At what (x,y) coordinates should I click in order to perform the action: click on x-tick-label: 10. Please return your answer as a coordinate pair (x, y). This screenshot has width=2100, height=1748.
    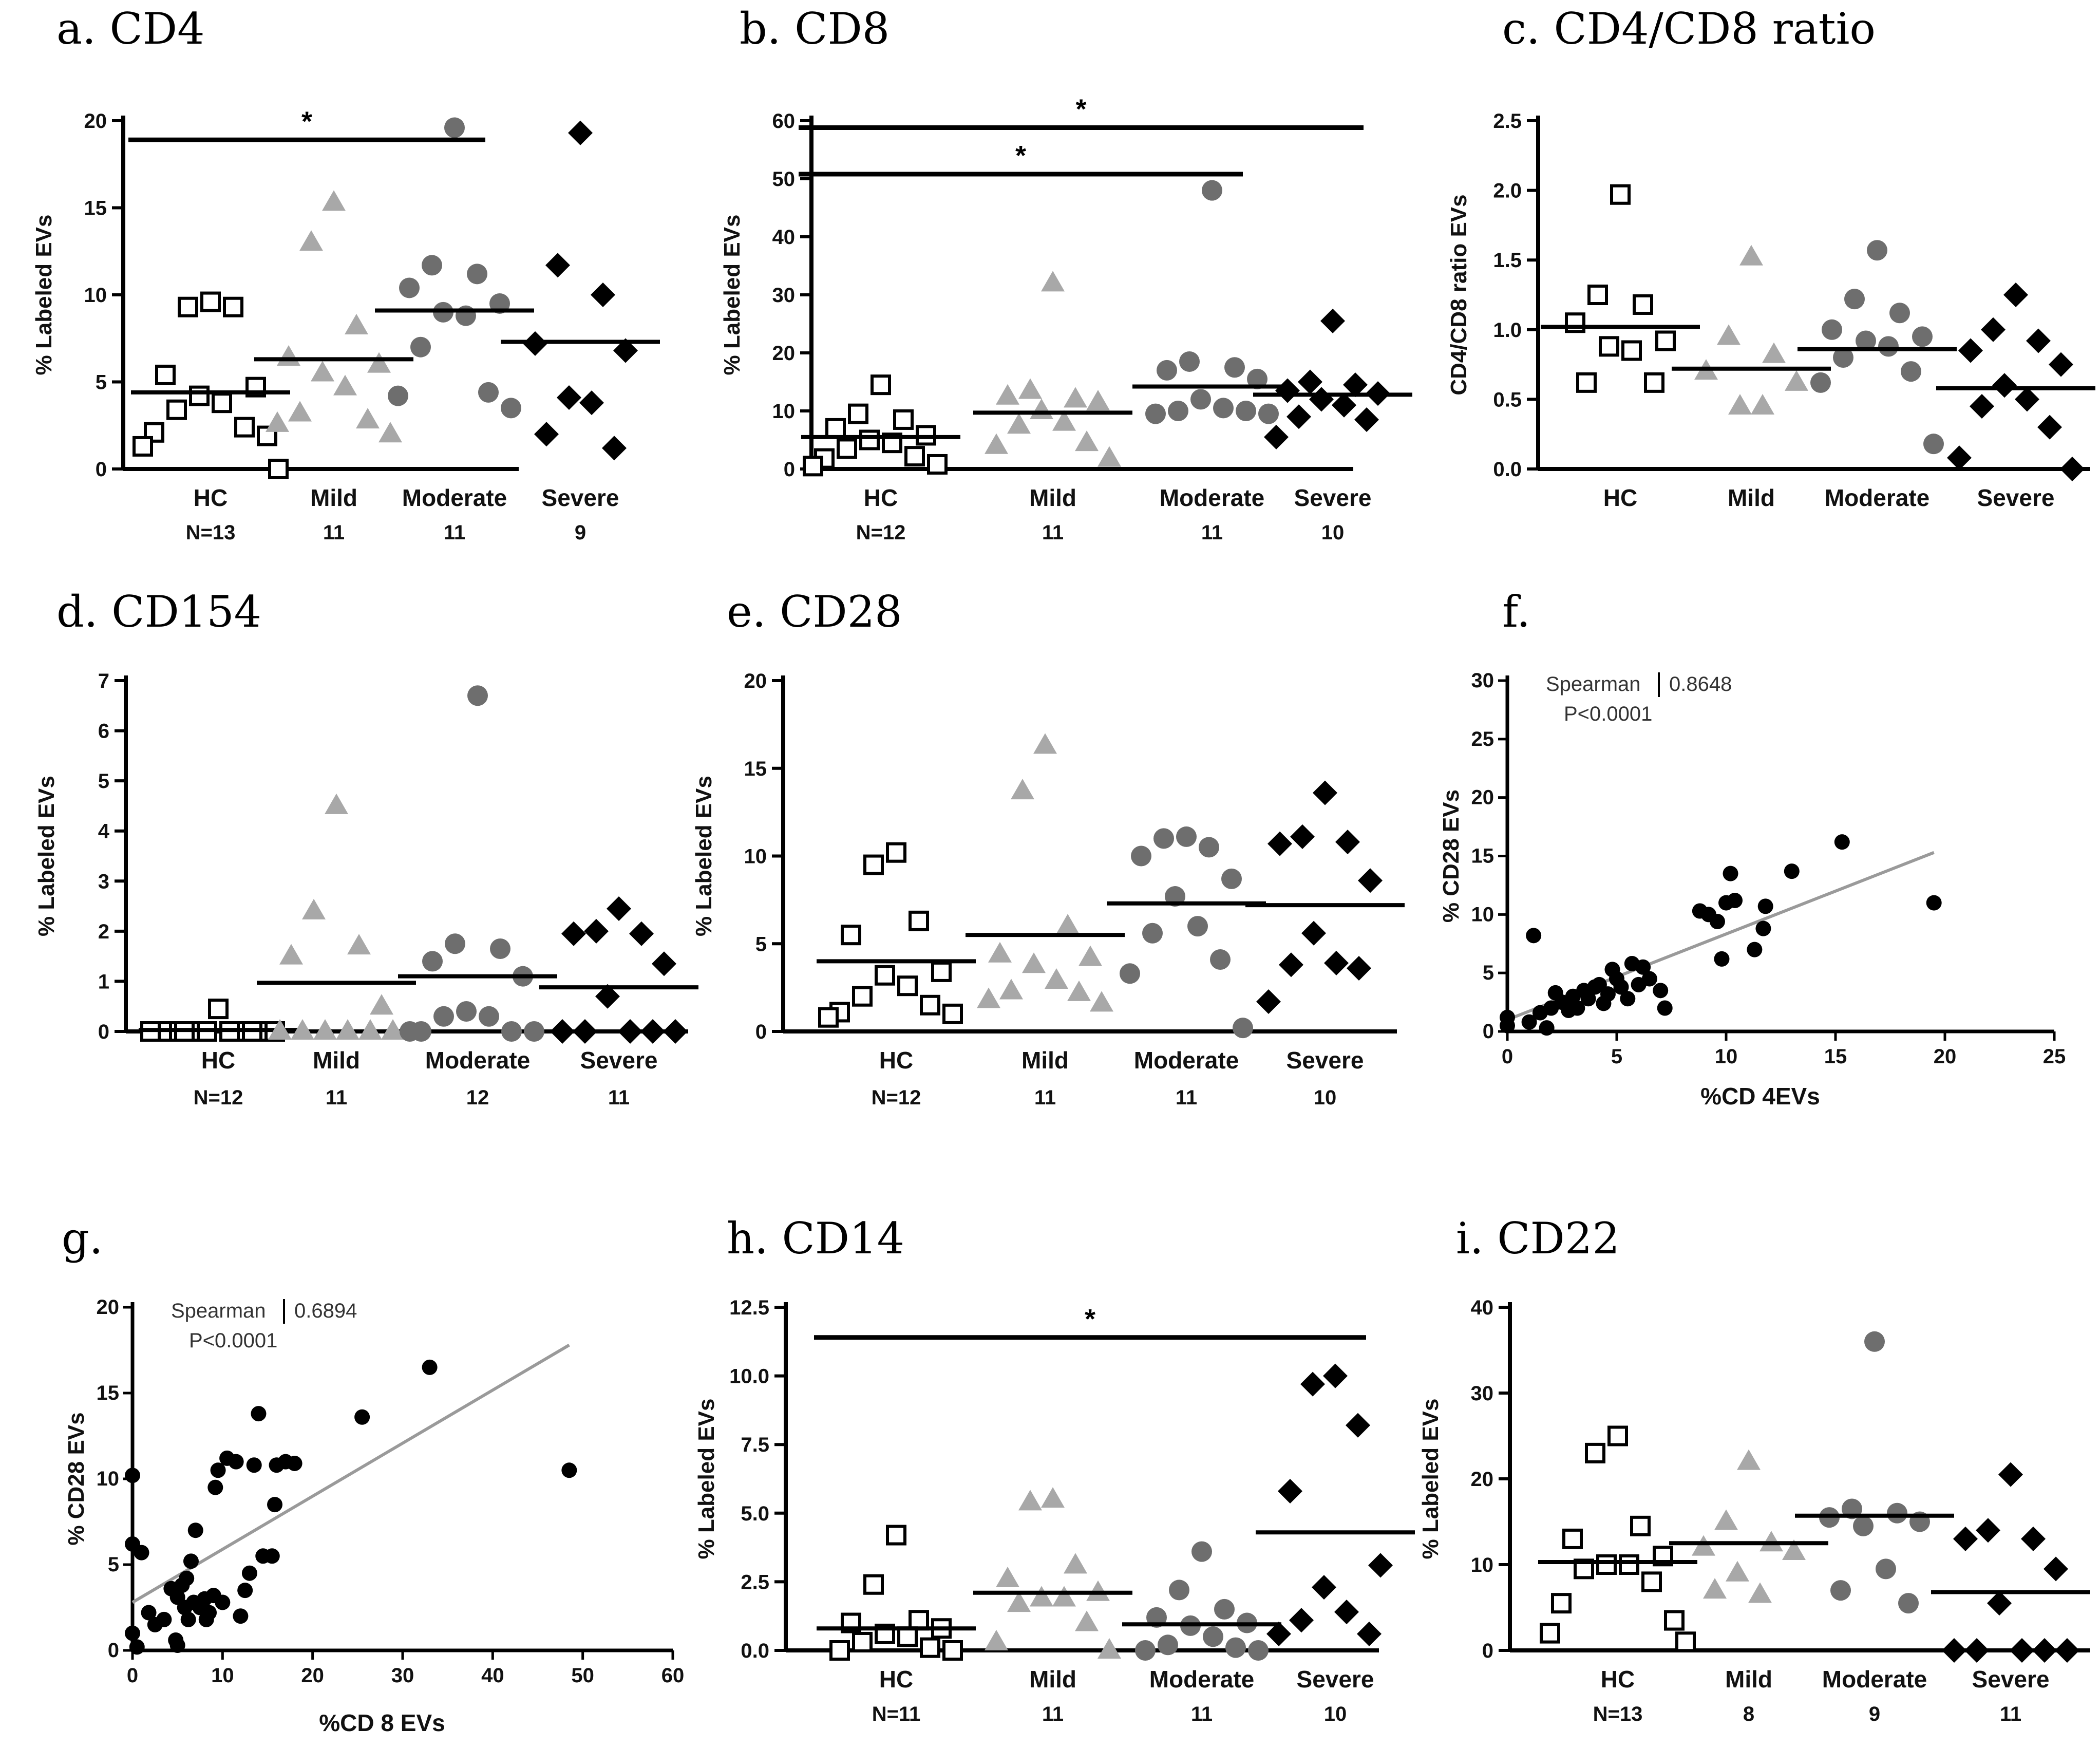
    Looking at the image, I should click on (222, 1675).